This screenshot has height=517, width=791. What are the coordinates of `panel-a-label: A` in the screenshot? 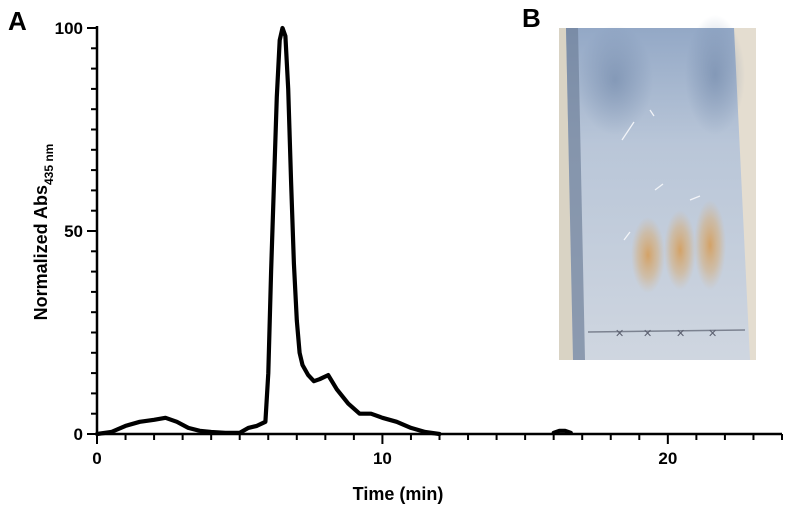 It's located at (17, 21).